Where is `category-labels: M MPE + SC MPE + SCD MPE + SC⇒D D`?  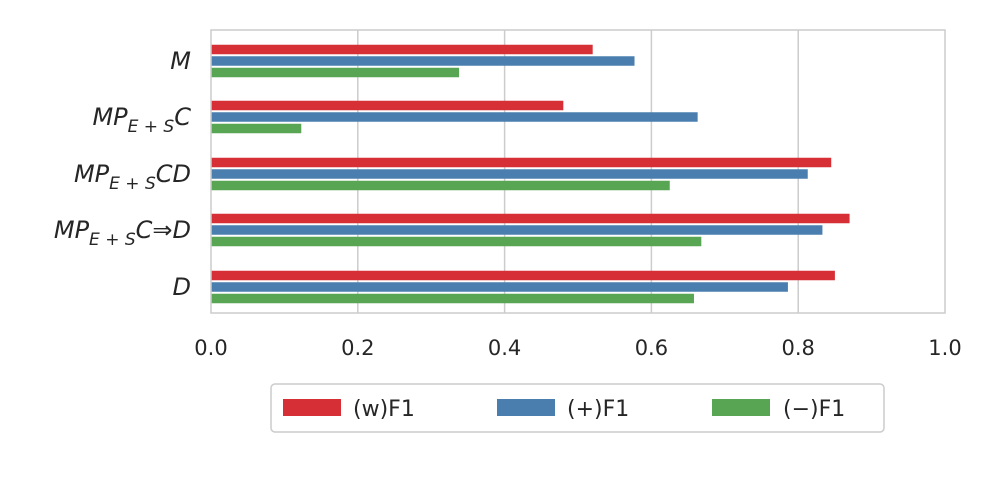 category-labels: M MPE + SC MPE + SCD MPE + SC⇒D D is located at coordinates (122, 174).